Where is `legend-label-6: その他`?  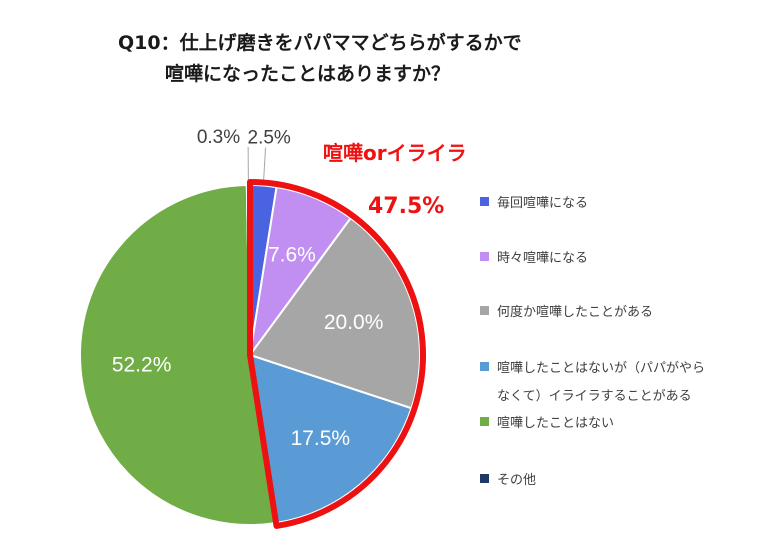
legend-label-6: その他 is located at coordinates (516, 480).